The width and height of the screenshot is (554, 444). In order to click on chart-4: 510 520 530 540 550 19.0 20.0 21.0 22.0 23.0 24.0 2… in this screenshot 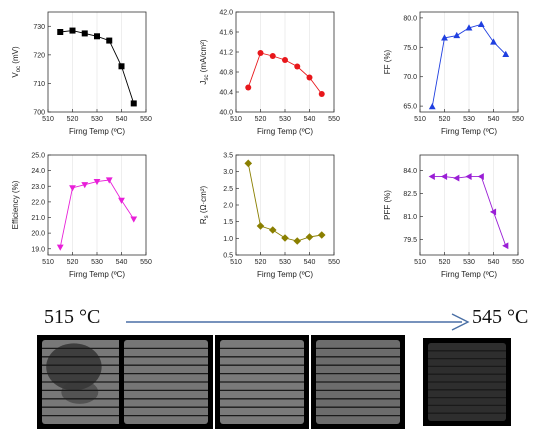, I will do `click(81, 216)`.